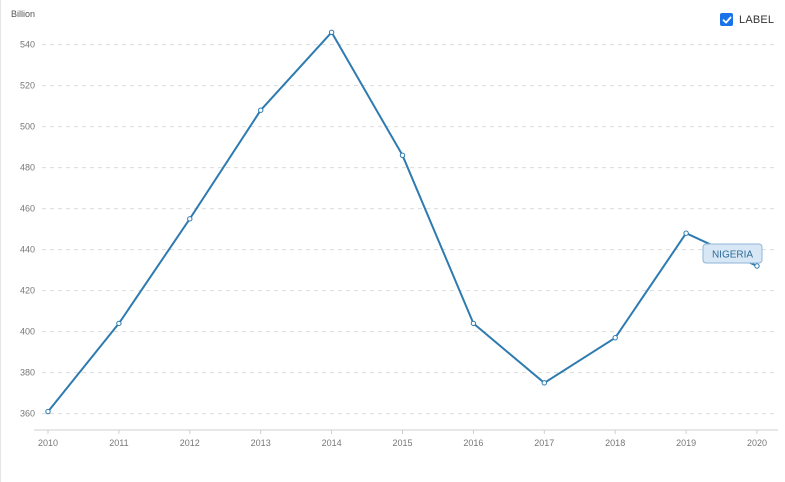 The width and height of the screenshot is (785, 482). What do you see at coordinates (757, 19) in the screenshot?
I see `label-toggle-text: LABEL` at bounding box center [757, 19].